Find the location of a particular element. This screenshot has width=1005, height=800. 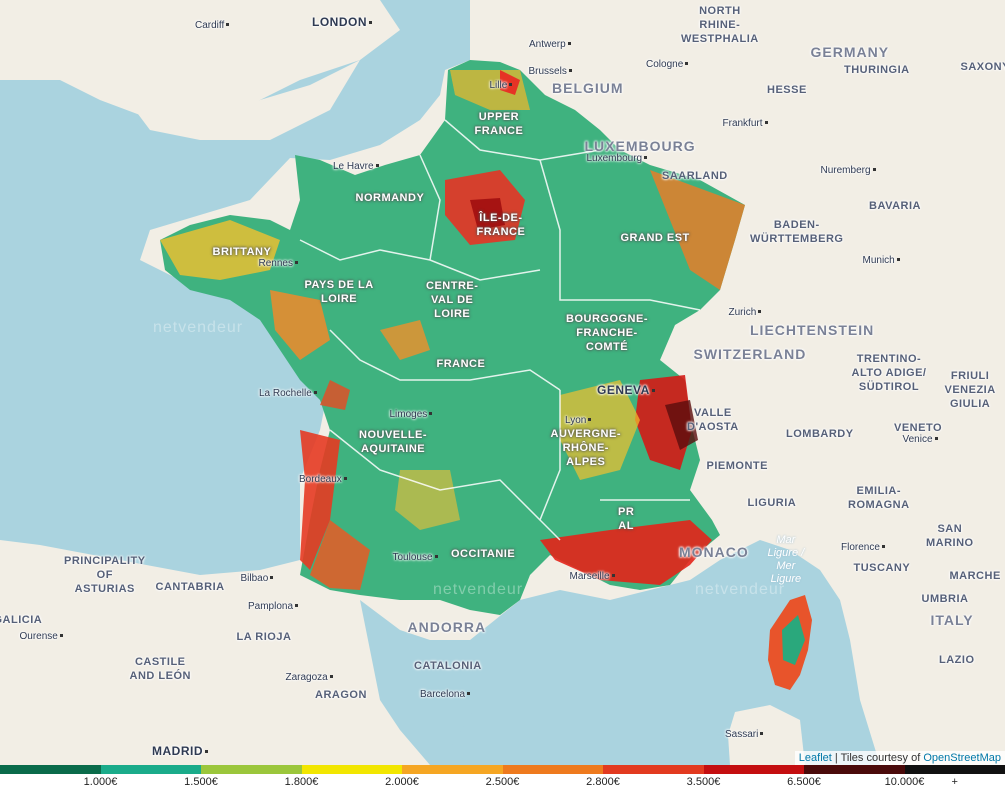

legend-label: 1.500€ is located at coordinates (201, 782).